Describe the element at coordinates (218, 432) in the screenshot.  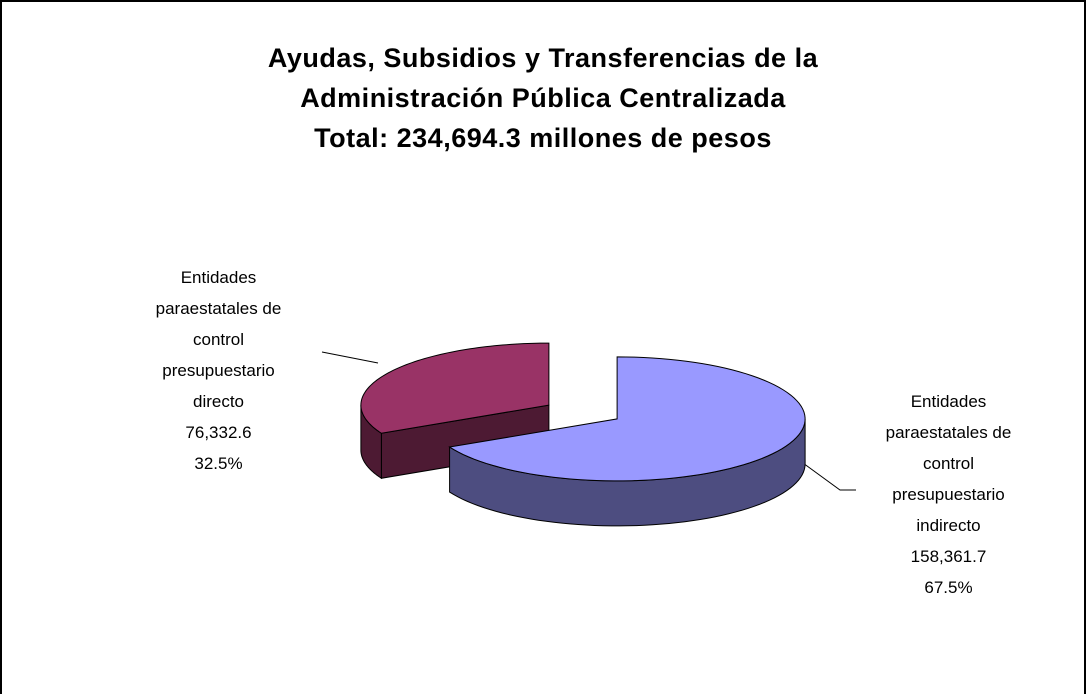
I see `value-label: 76,332.6` at that location.